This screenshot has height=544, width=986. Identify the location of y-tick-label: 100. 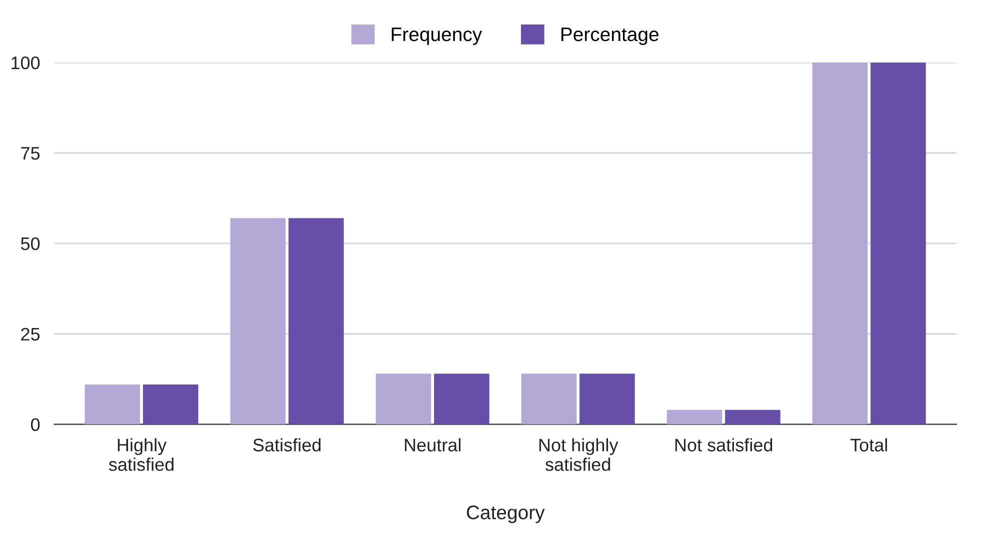
(26, 63).